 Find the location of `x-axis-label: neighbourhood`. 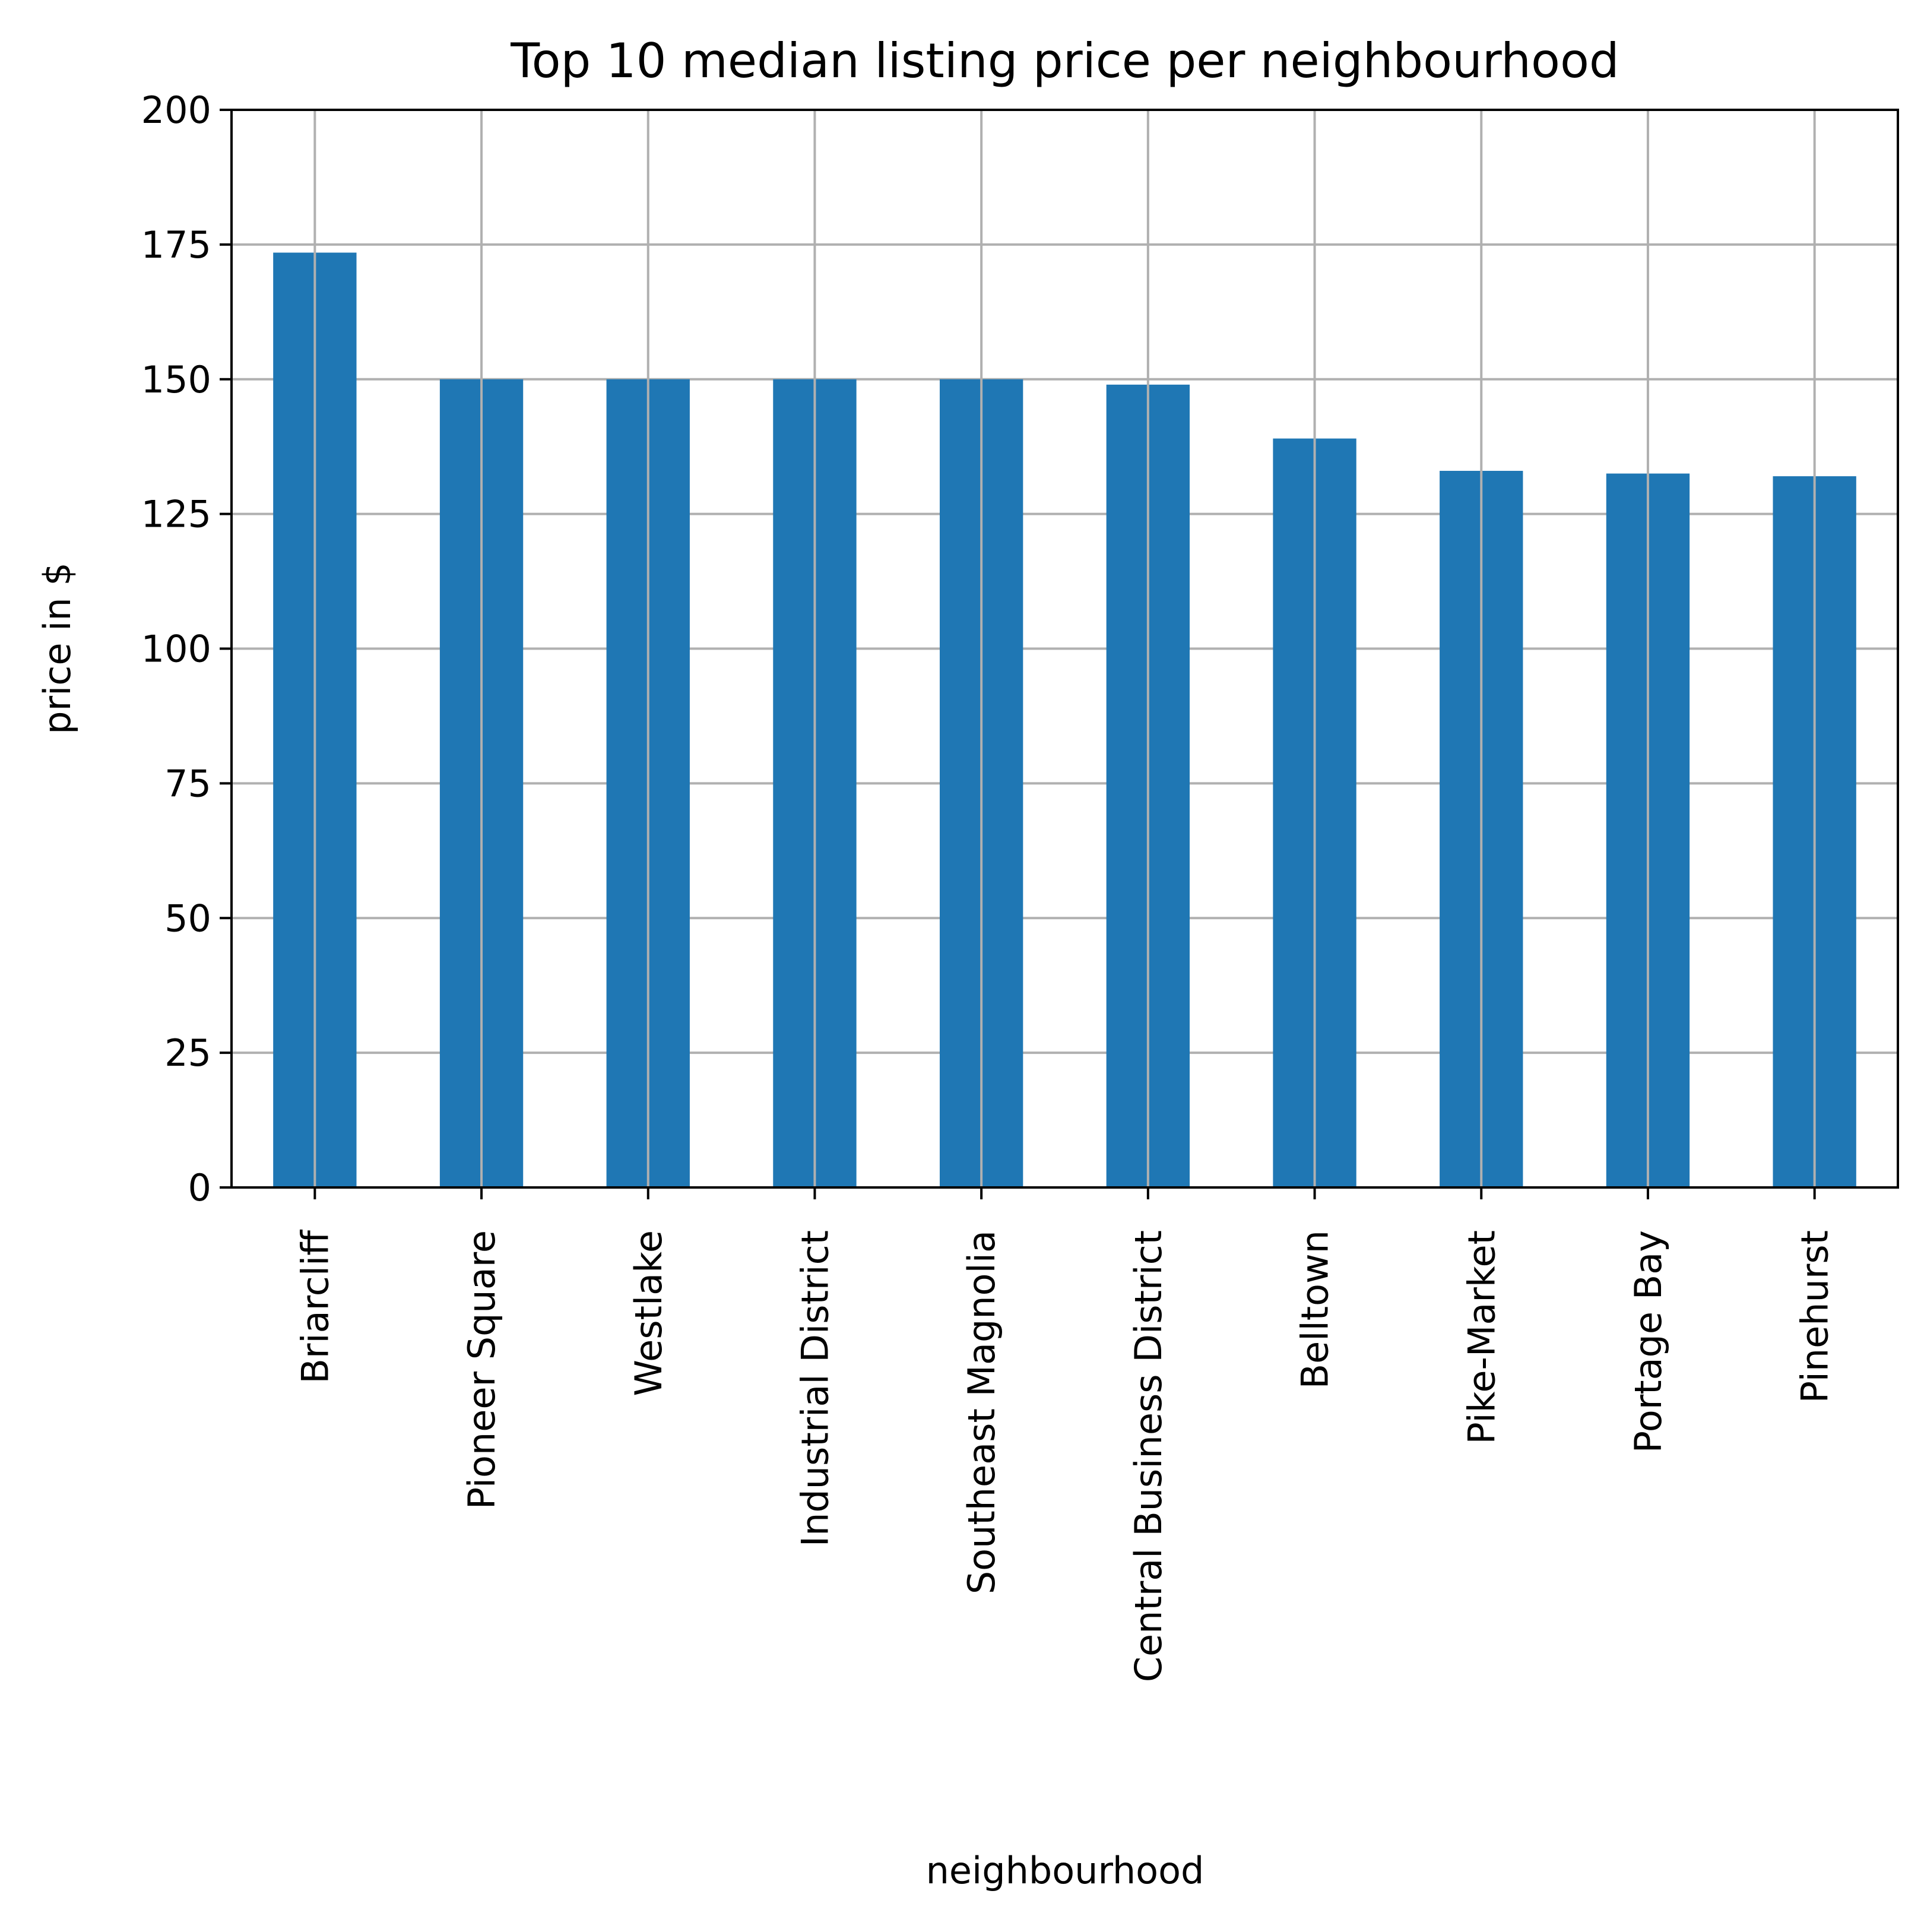

x-axis-label: neighbourhood is located at coordinates (1065, 1871).